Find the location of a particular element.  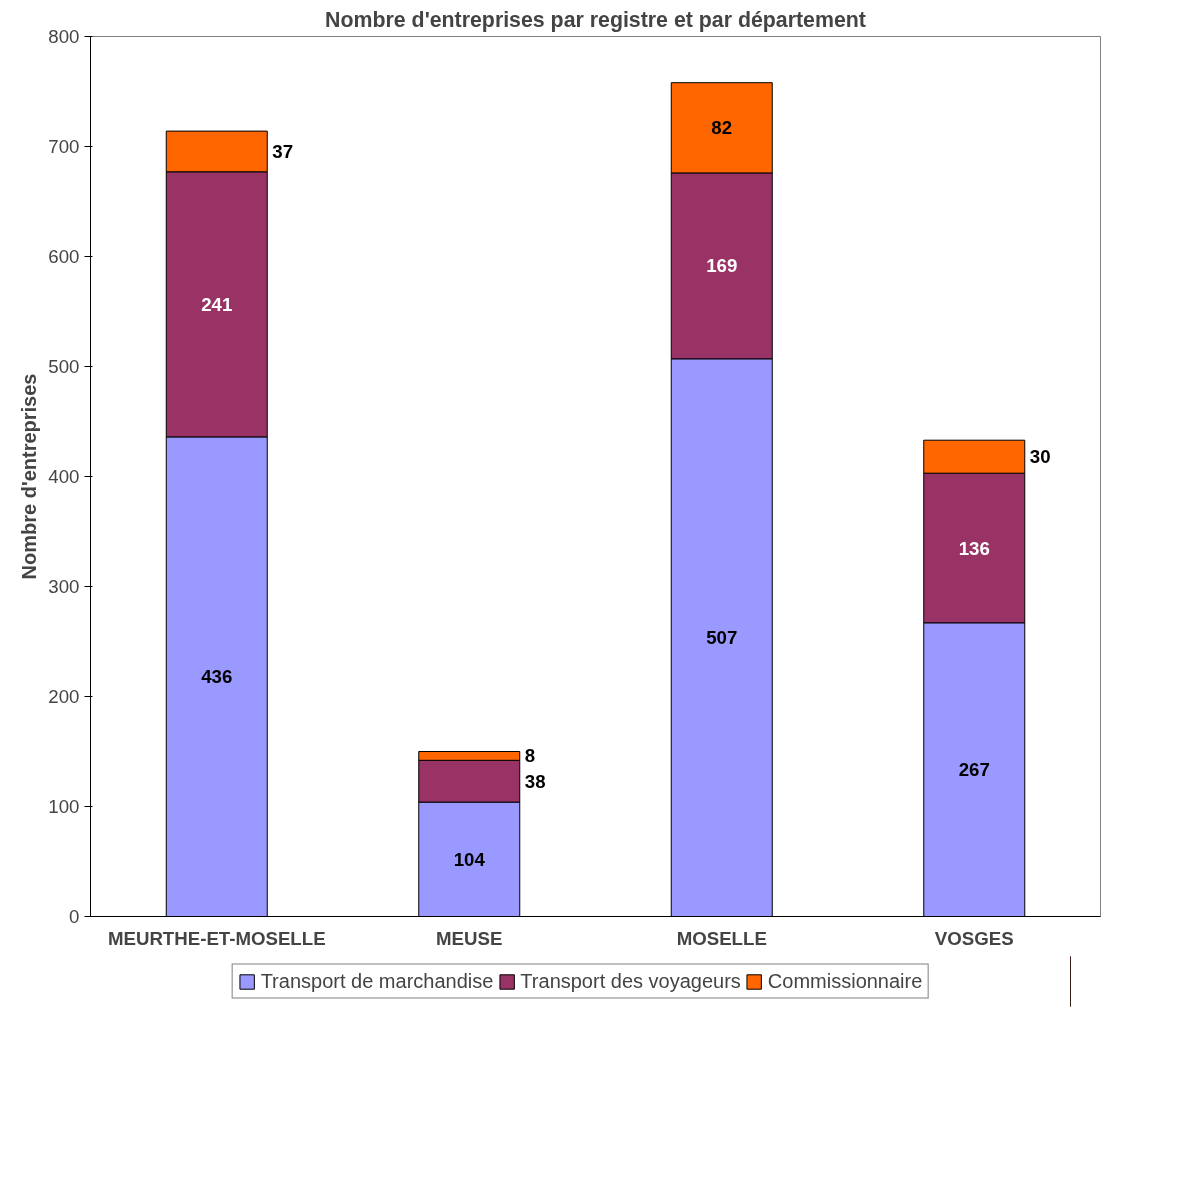

legend-label: Commissionnaire is located at coordinates (845, 981).